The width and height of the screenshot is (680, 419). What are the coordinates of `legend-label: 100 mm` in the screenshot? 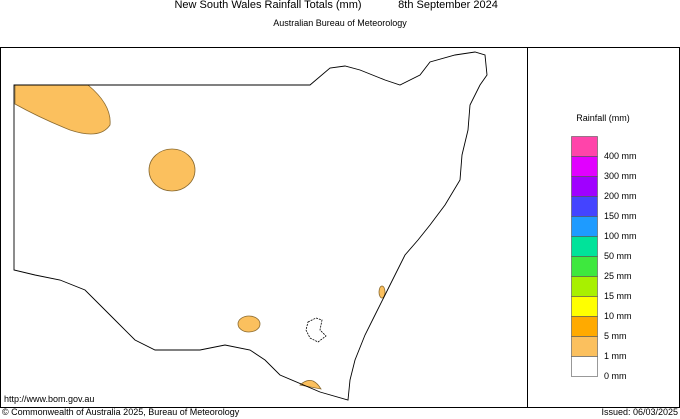 It's located at (620, 236).